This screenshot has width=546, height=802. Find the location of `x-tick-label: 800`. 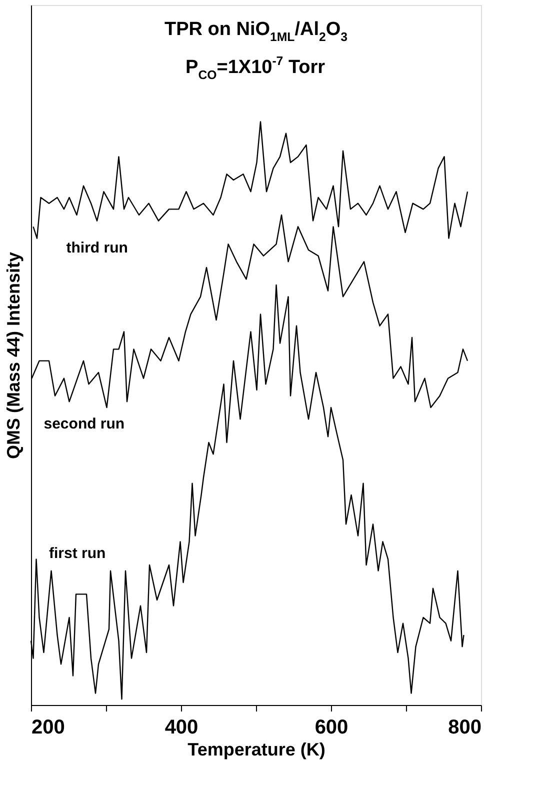

x-tick-label: 800 is located at coordinates (465, 727).